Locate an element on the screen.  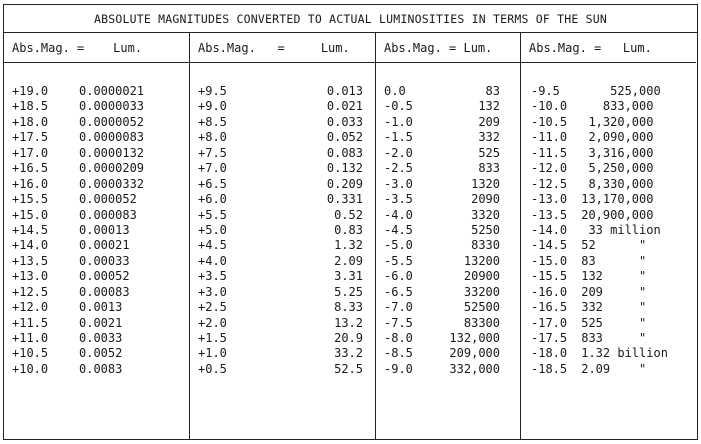
table-row: -6.5 33200 is located at coordinates (448, 292).